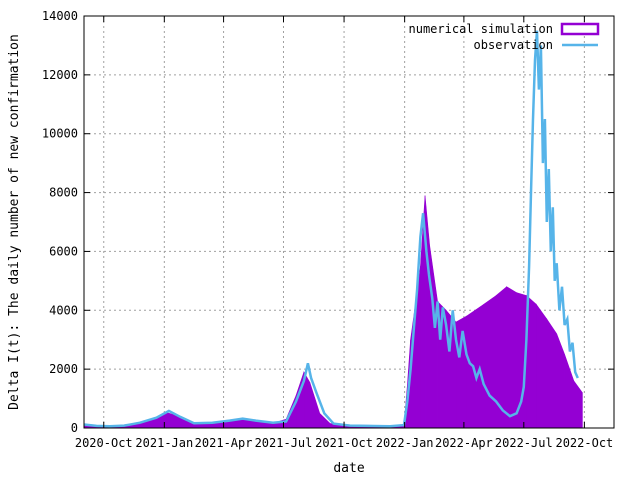 This screenshot has height=480, width=640. Describe the element at coordinates (63, 193) in the screenshot. I see `y-tick-label: 8000` at that location.